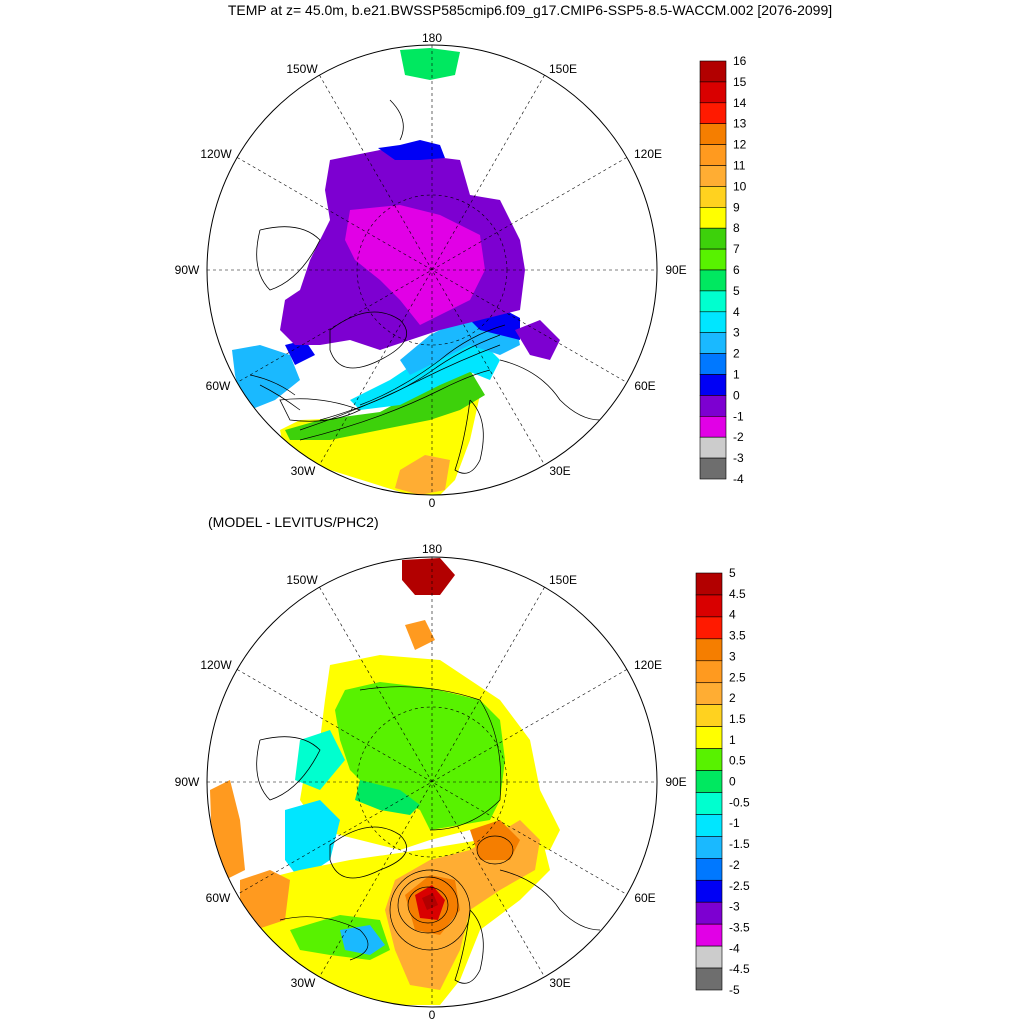 The image size is (1024, 1024). What do you see at coordinates (732, 698) in the screenshot?
I see `bottom-colorbar-tick-label: 2` at bounding box center [732, 698].